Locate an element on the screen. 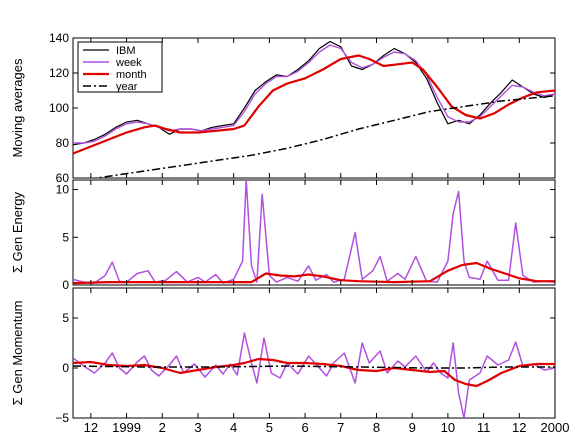  xtick-label: 10 is located at coordinates (448, 427).